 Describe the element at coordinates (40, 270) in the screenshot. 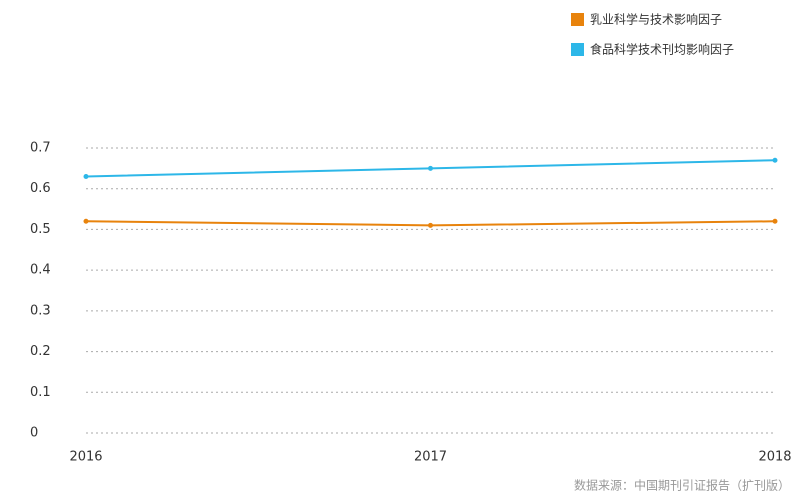

I see `y-tick-label: 0.4` at that location.